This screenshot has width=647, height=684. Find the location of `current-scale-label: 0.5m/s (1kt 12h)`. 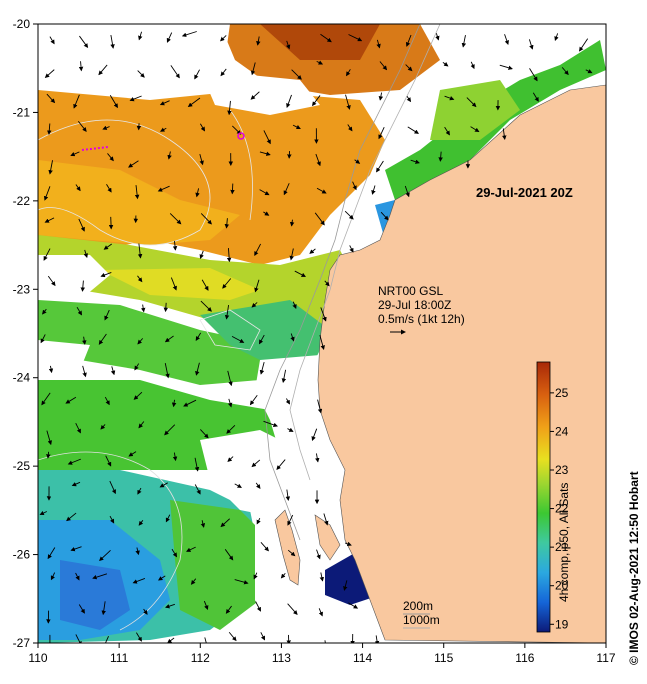

current-scale-label: 0.5m/s (1kt 12h) is located at coordinates (421, 319).